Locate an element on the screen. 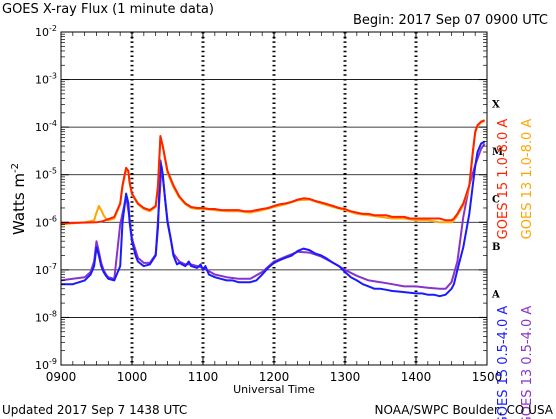 The height and width of the screenshot is (419, 556). y-tick-label: 10⁻² is located at coordinates (46, 31).